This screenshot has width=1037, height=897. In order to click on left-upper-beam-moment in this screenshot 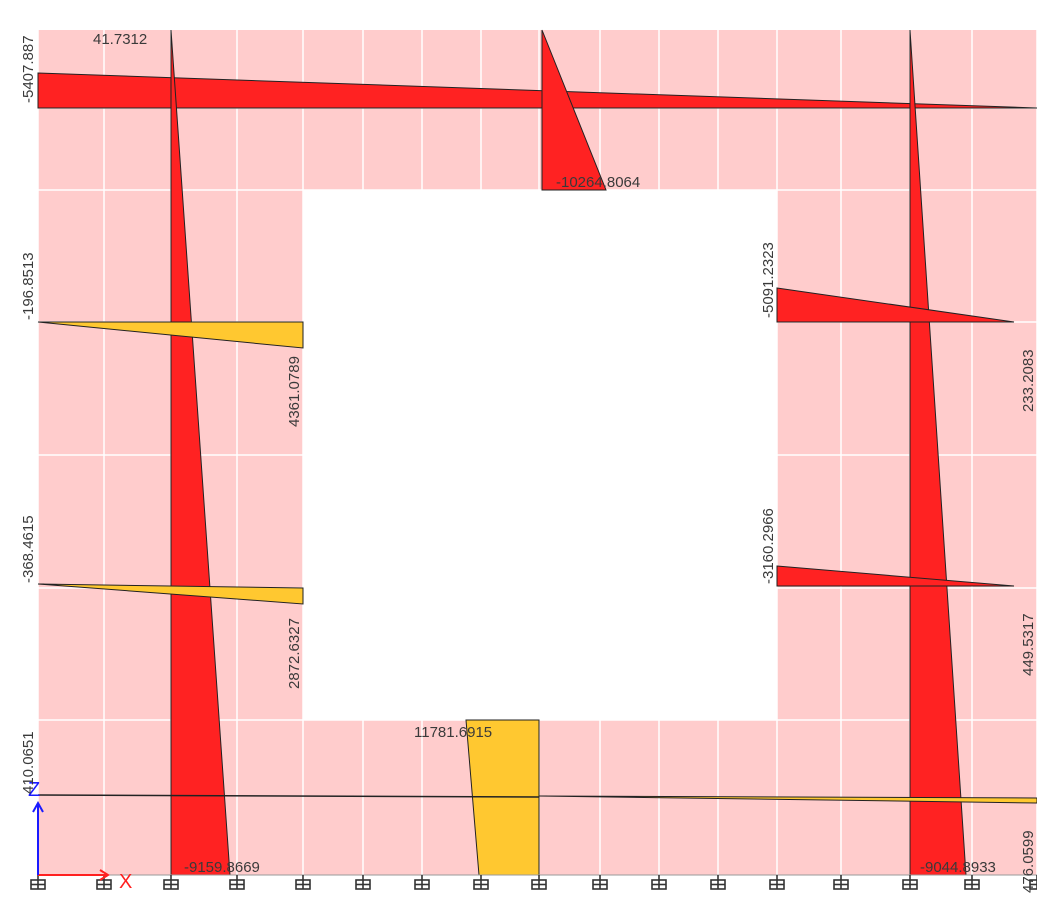, I will do `click(170, 335)`.